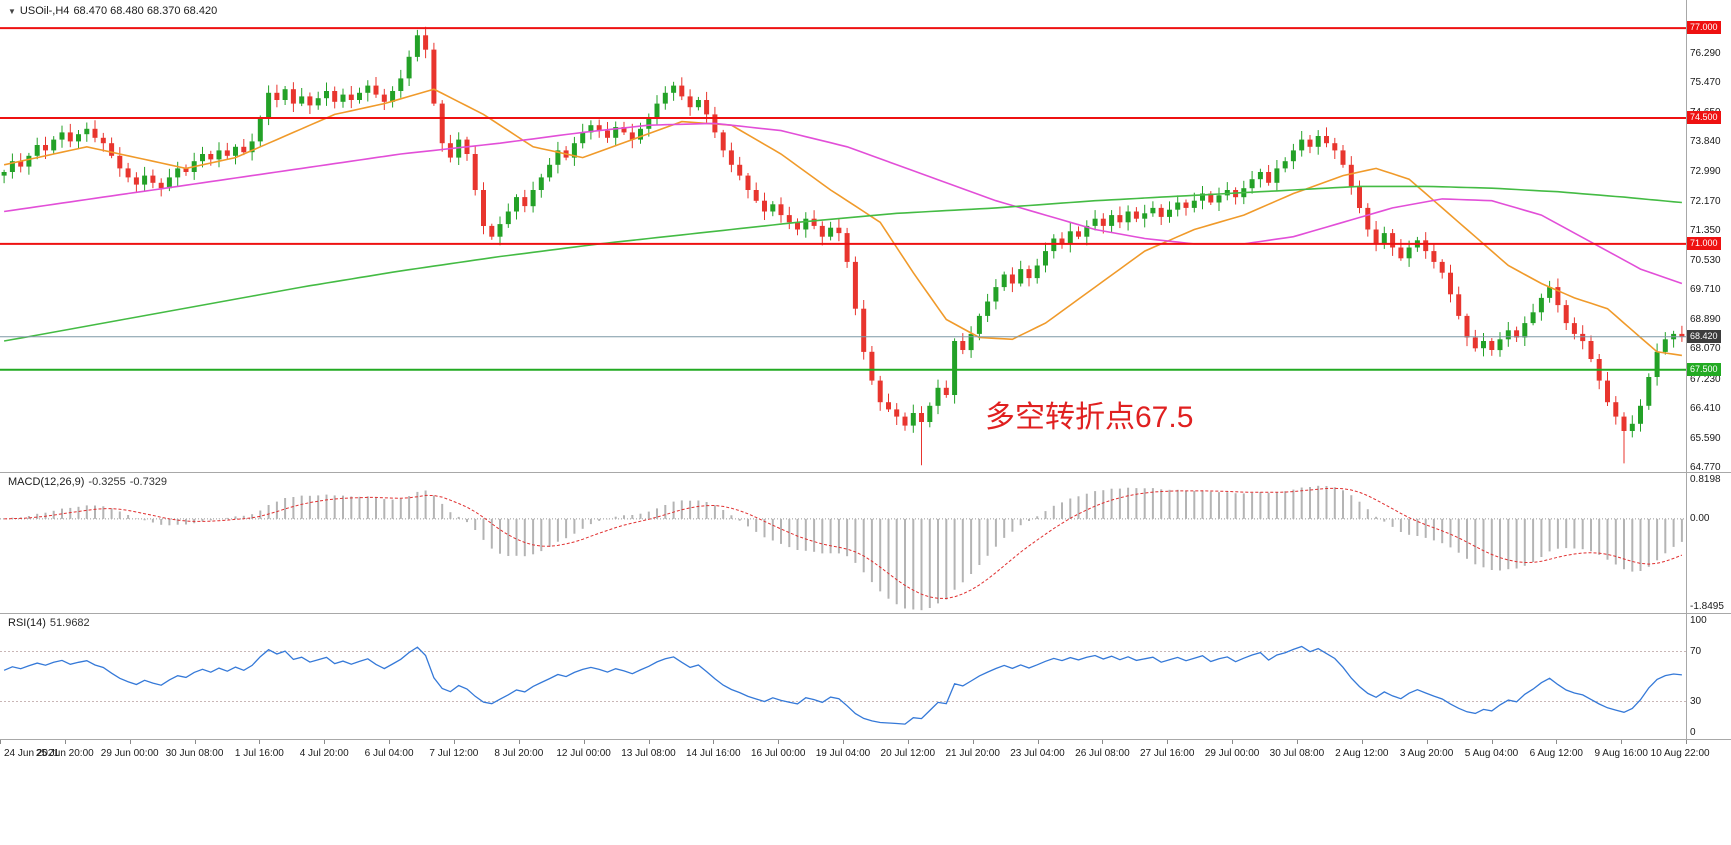  What do you see at coordinates (1705, 468) in the screenshot?
I see `price-tick-label: 64.770` at bounding box center [1705, 468].